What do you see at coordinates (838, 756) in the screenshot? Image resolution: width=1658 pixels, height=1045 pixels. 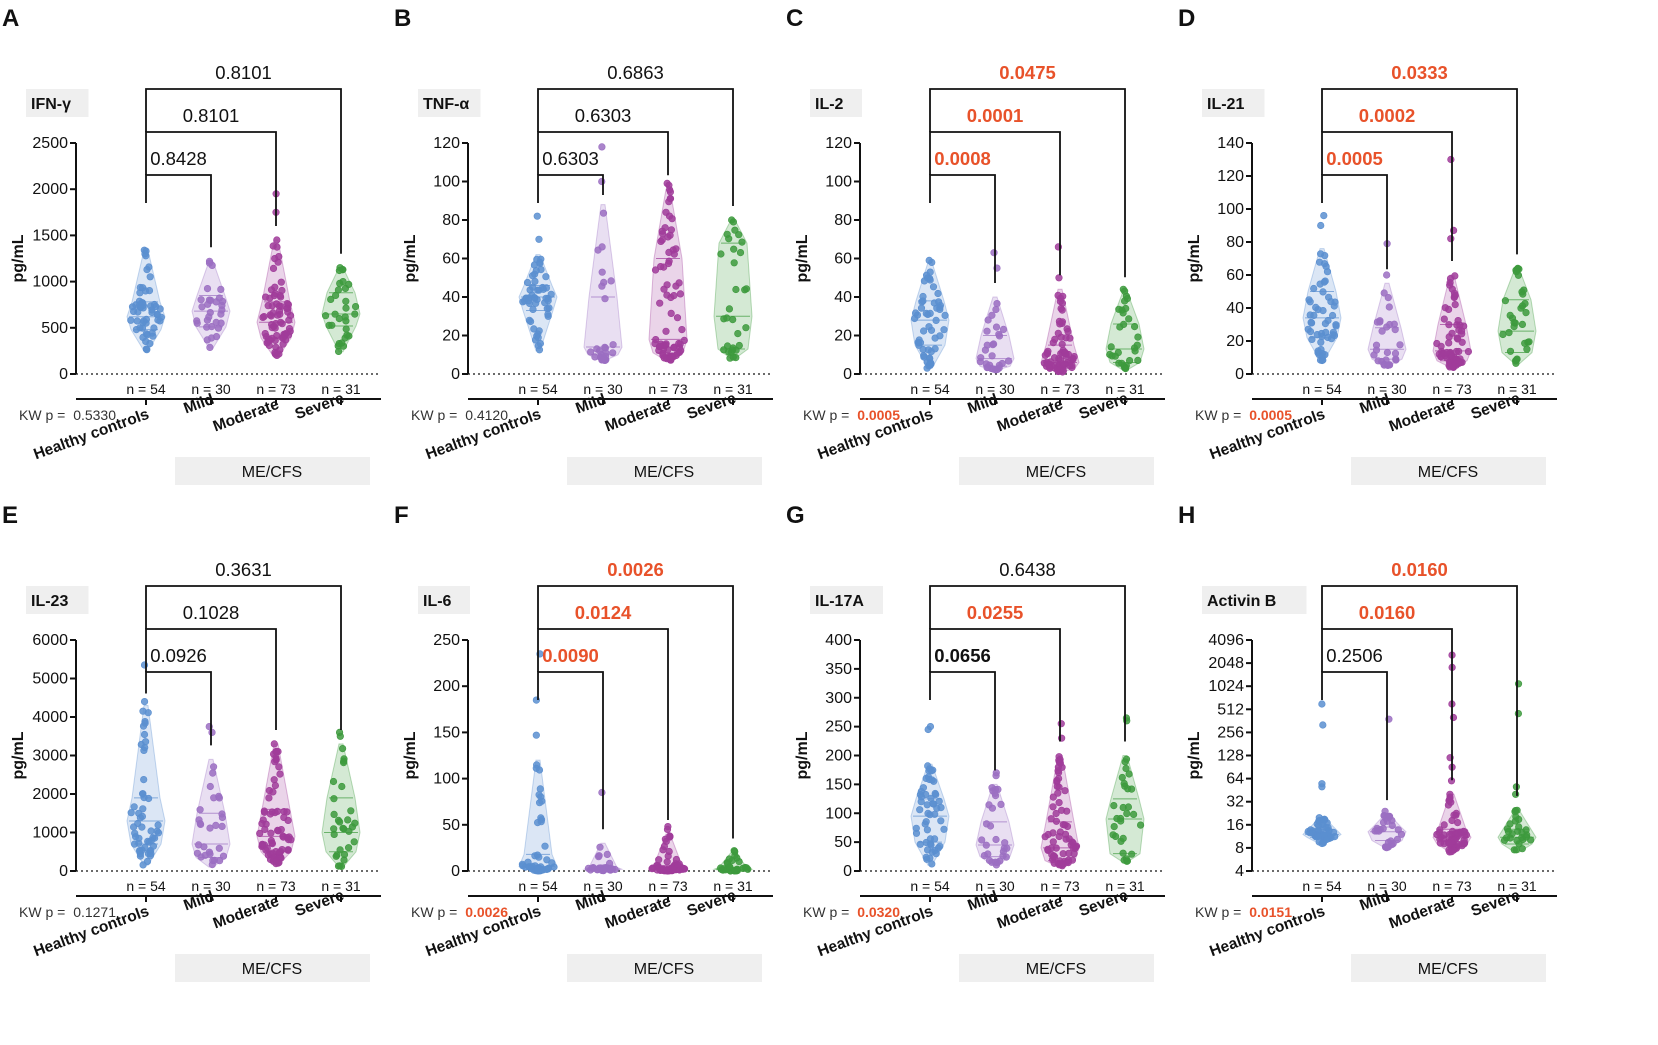 I see `y-tick-label: 200` at bounding box center [838, 756].